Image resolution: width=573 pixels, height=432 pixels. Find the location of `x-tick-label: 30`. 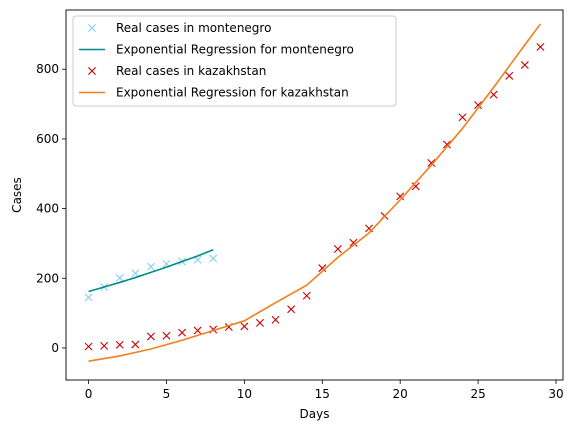

x-tick-label: 30 is located at coordinates (555, 394).